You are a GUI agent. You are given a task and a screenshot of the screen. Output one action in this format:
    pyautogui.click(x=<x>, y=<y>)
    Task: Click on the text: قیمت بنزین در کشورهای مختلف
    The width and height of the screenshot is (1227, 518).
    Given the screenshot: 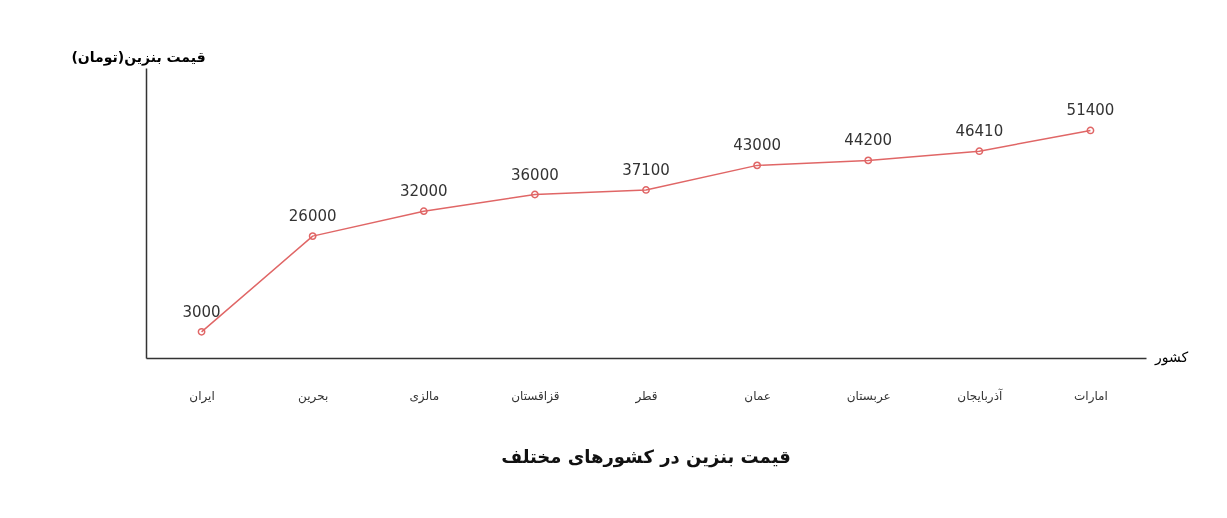 What is the action you would take?
    pyautogui.click(x=646, y=457)
    